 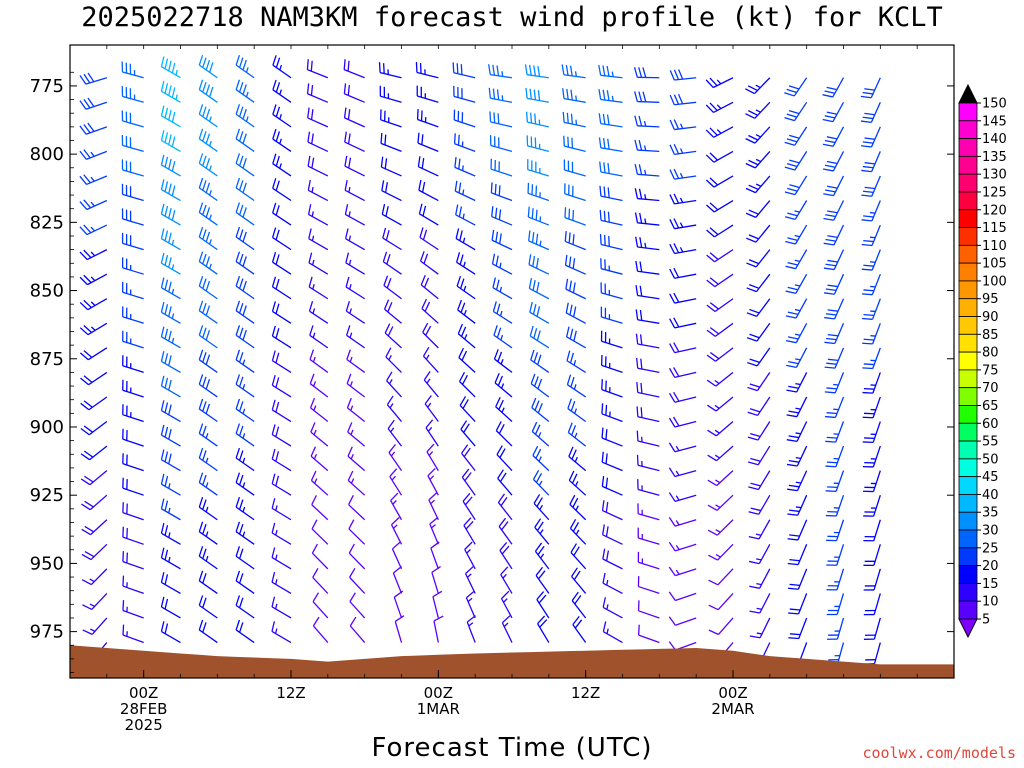 I want to click on colorbar-tick-label: 90, so click(x=990, y=317).